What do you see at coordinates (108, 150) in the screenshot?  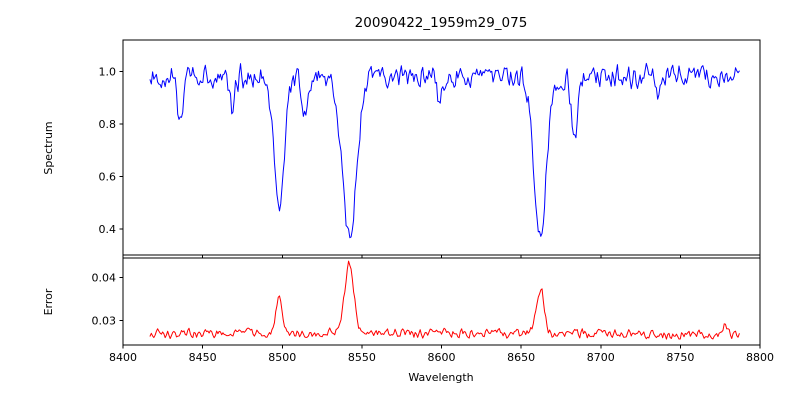 I see `spectrum-tick-labels: 0.4 0.6 0.8 1.0` at bounding box center [108, 150].